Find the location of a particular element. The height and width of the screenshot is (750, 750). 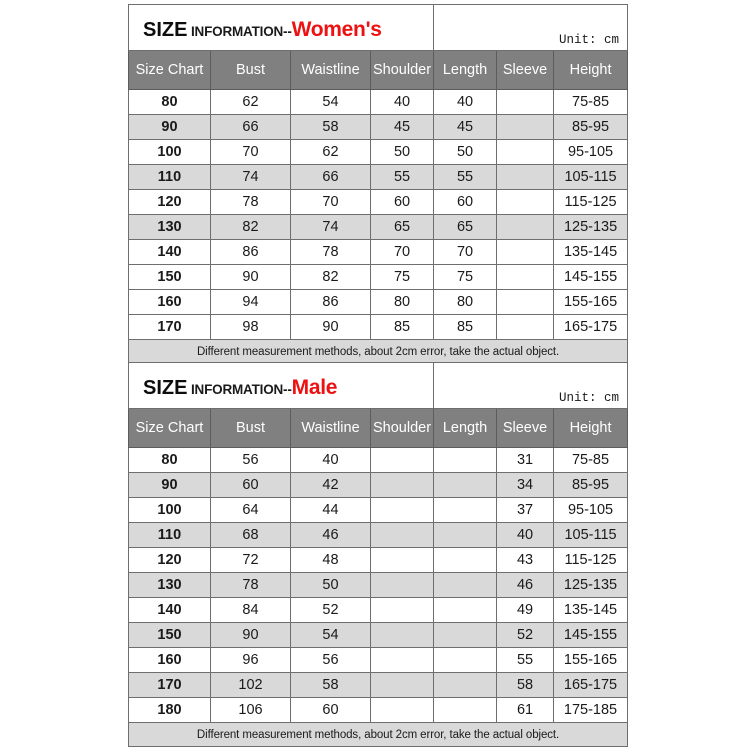

table-row: 130 78 50 46 125-135 is located at coordinates (378, 585).